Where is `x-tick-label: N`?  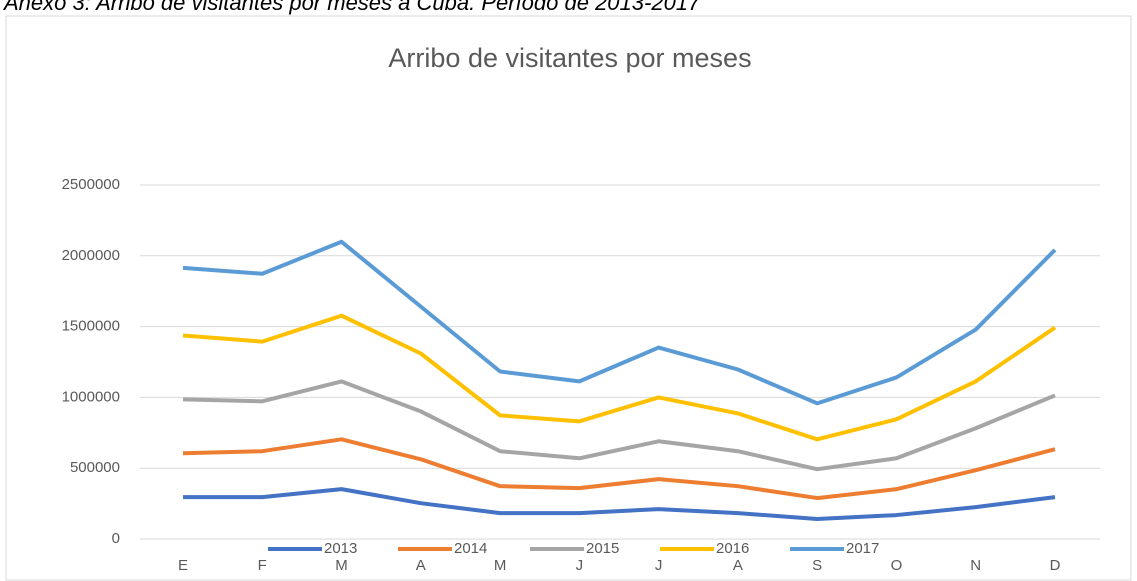
x-tick-label: N is located at coordinates (975, 565).